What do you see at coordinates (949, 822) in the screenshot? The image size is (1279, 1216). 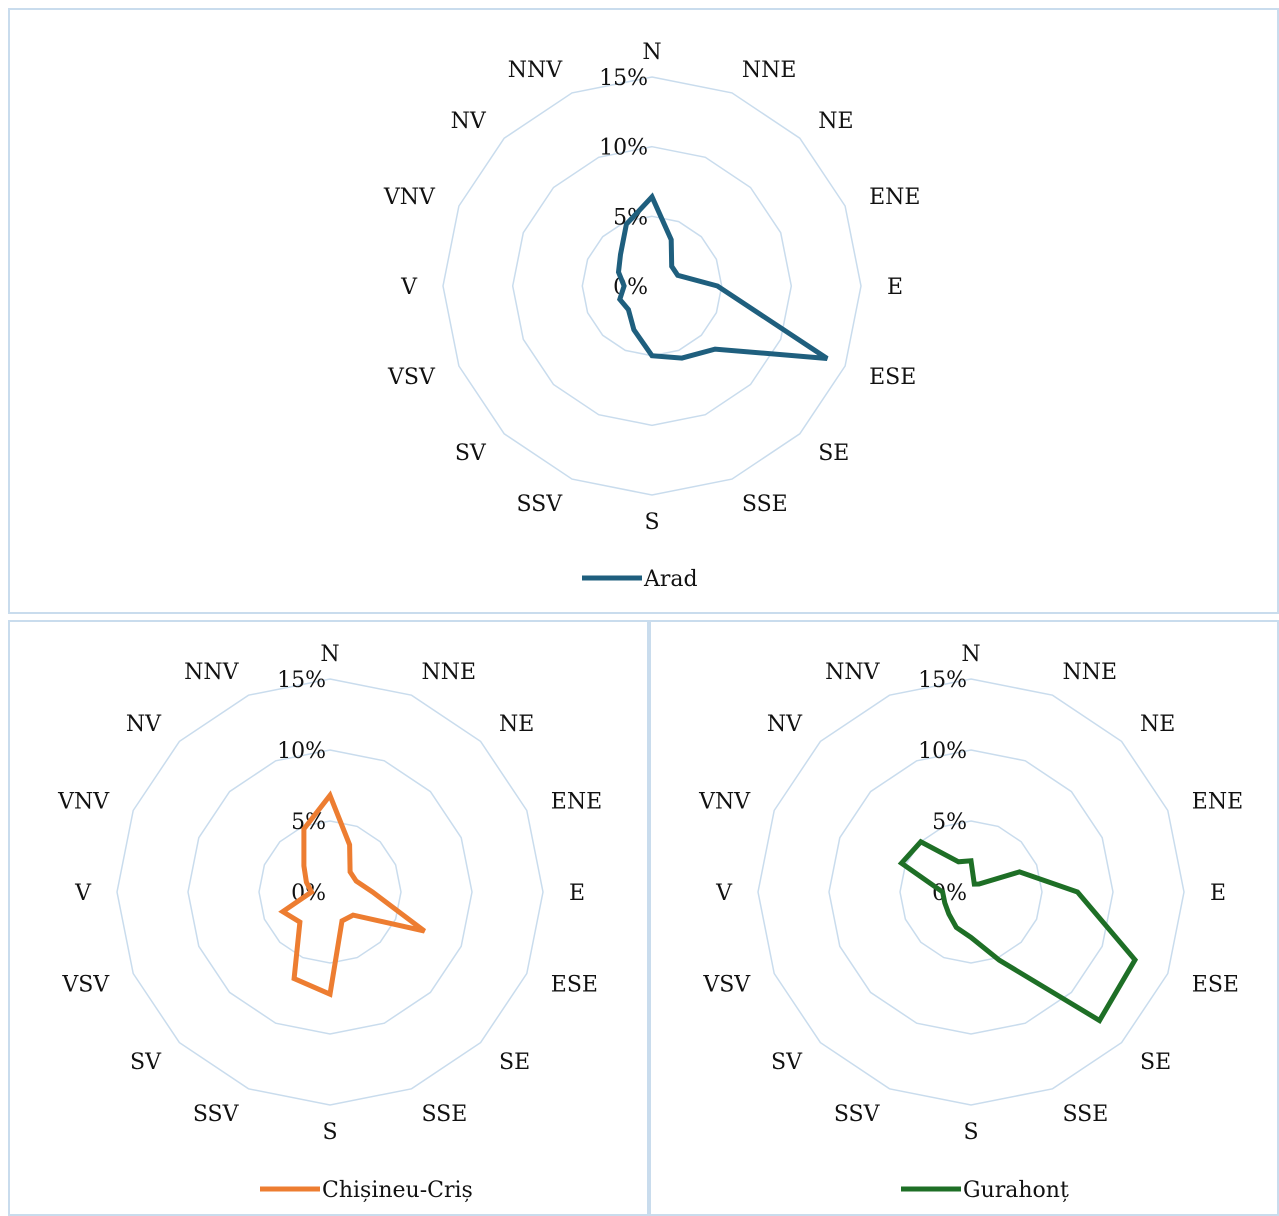 I see `radial-tick-label: 5%` at bounding box center [949, 822].